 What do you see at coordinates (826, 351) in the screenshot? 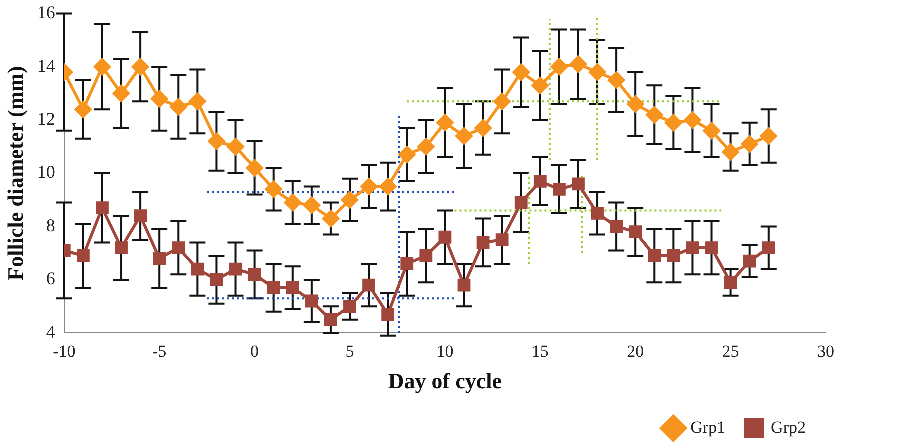
I see `x-tick-label: 30` at bounding box center [826, 351].